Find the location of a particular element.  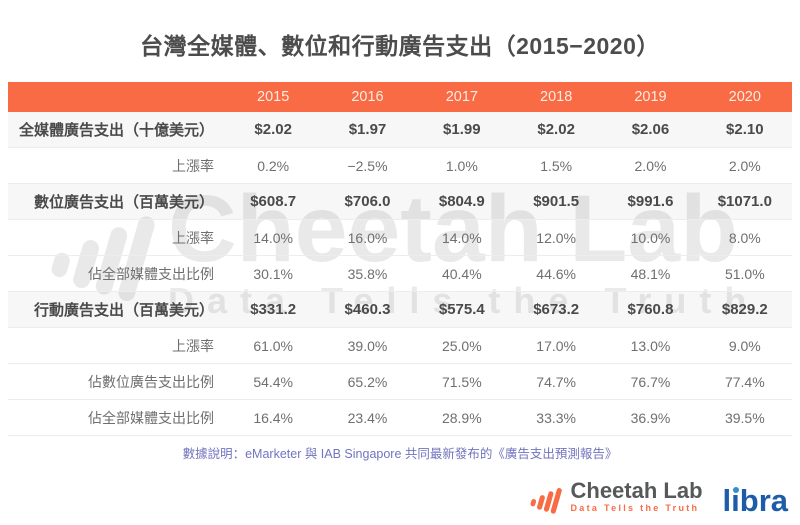

cell-2019: $760.8 is located at coordinates (650, 309).